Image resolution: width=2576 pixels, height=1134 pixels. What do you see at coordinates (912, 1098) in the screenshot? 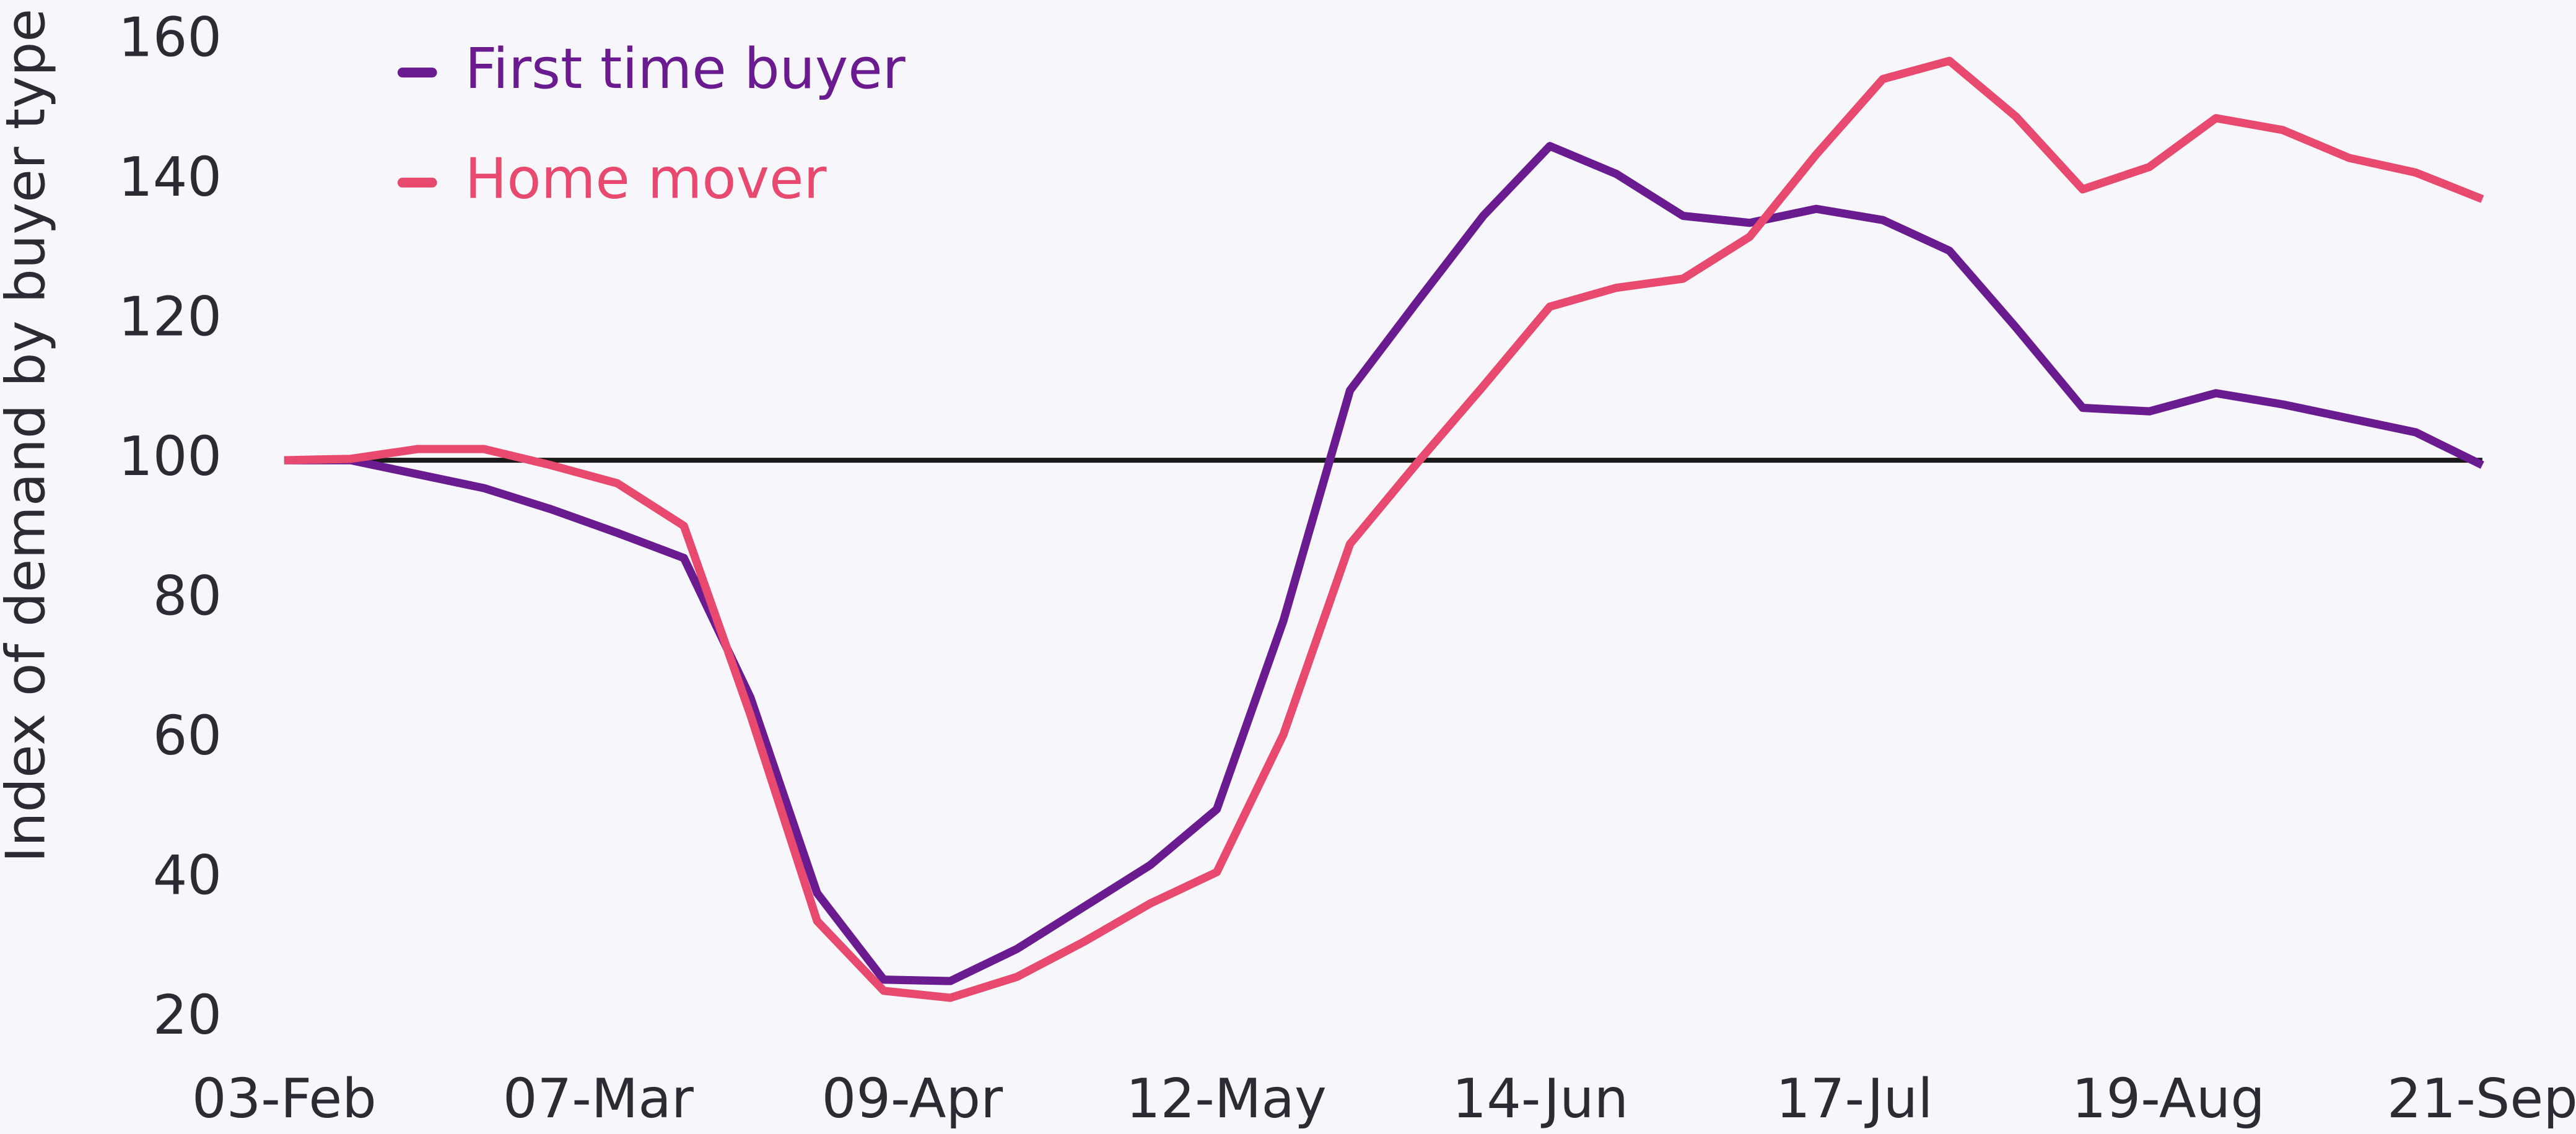
I see `x-tick-label: 09-Apr` at bounding box center [912, 1098].